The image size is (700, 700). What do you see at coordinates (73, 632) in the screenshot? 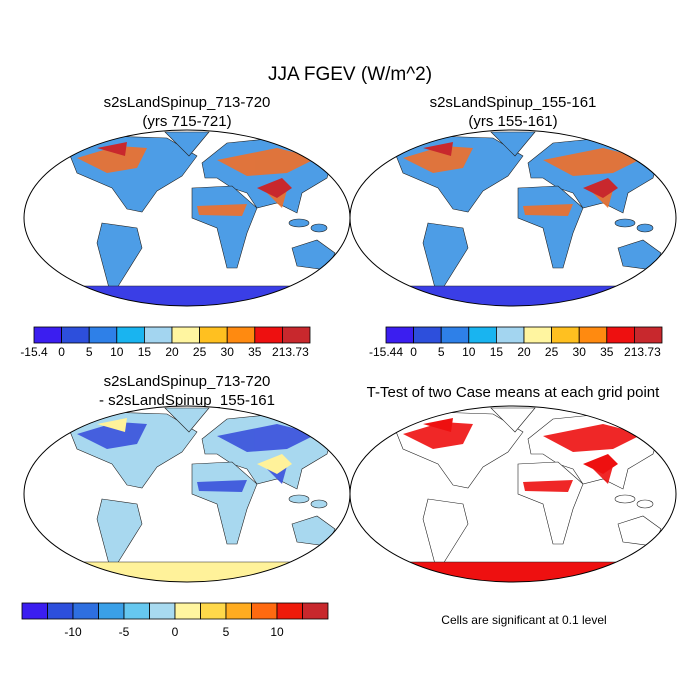
I see `colorbar-label: -10` at bounding box center [73, 632].